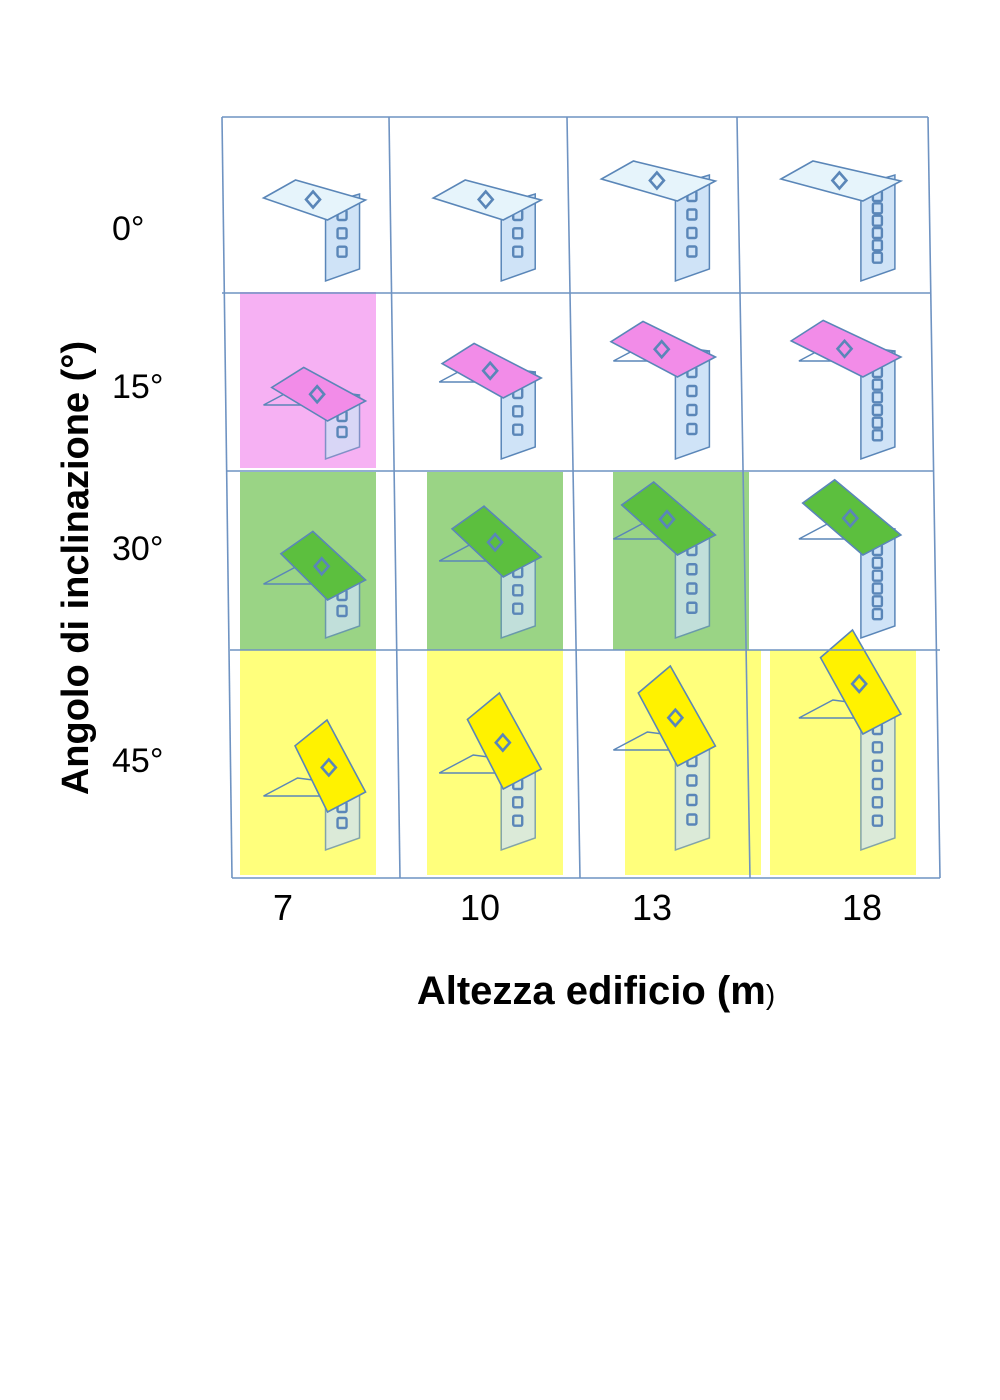 This screenshot has width=1000, height=1400. What do you see at coordinates (480, 907) in the screenshot?
I see `column-label-10: 10` at bounding box center [480, 907].